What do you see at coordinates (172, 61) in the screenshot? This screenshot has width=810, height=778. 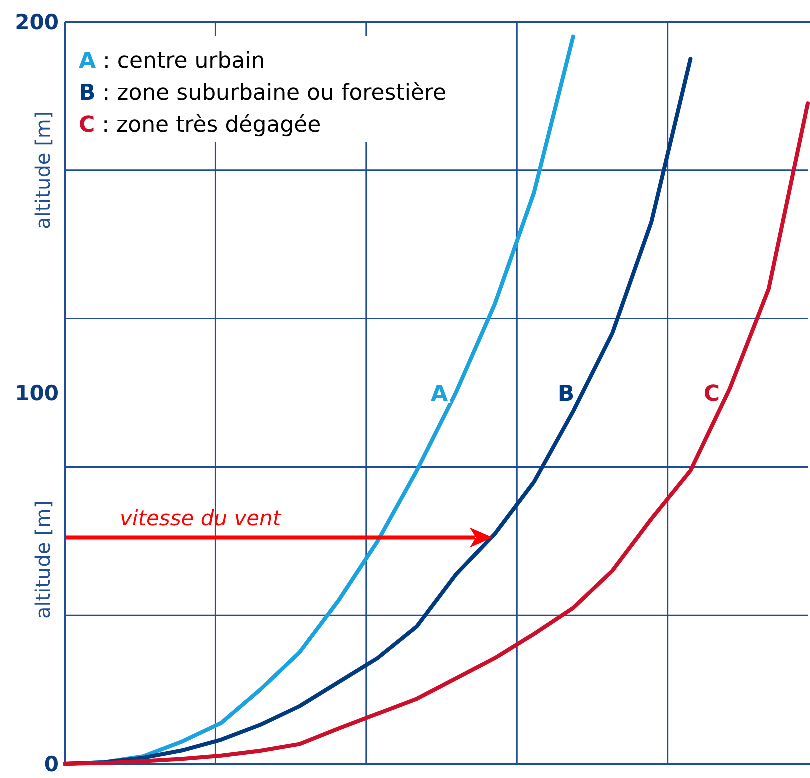 I see `annotation: A : centre urbain` at bounding box center [172, 61].